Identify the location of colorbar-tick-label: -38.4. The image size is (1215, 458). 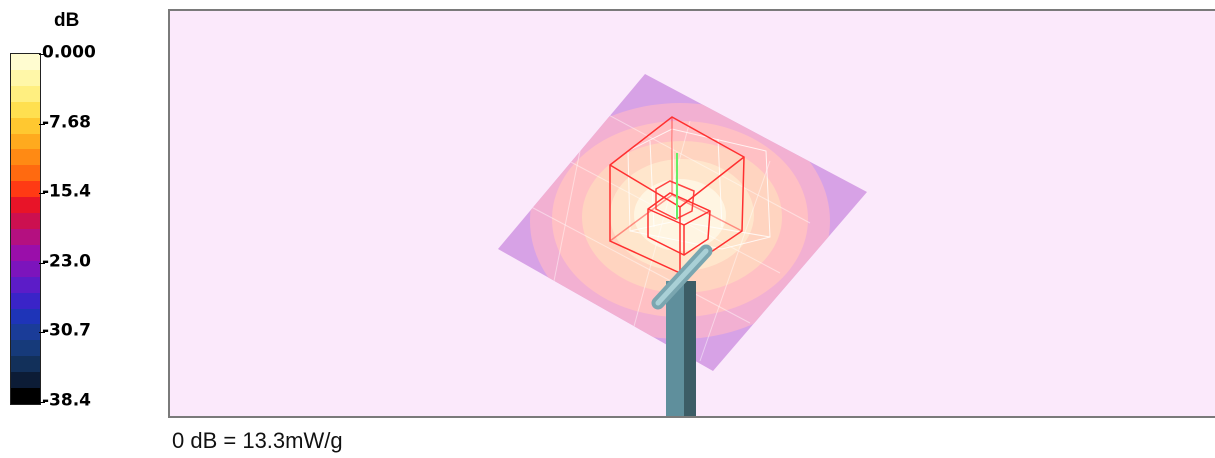
(66, 400).